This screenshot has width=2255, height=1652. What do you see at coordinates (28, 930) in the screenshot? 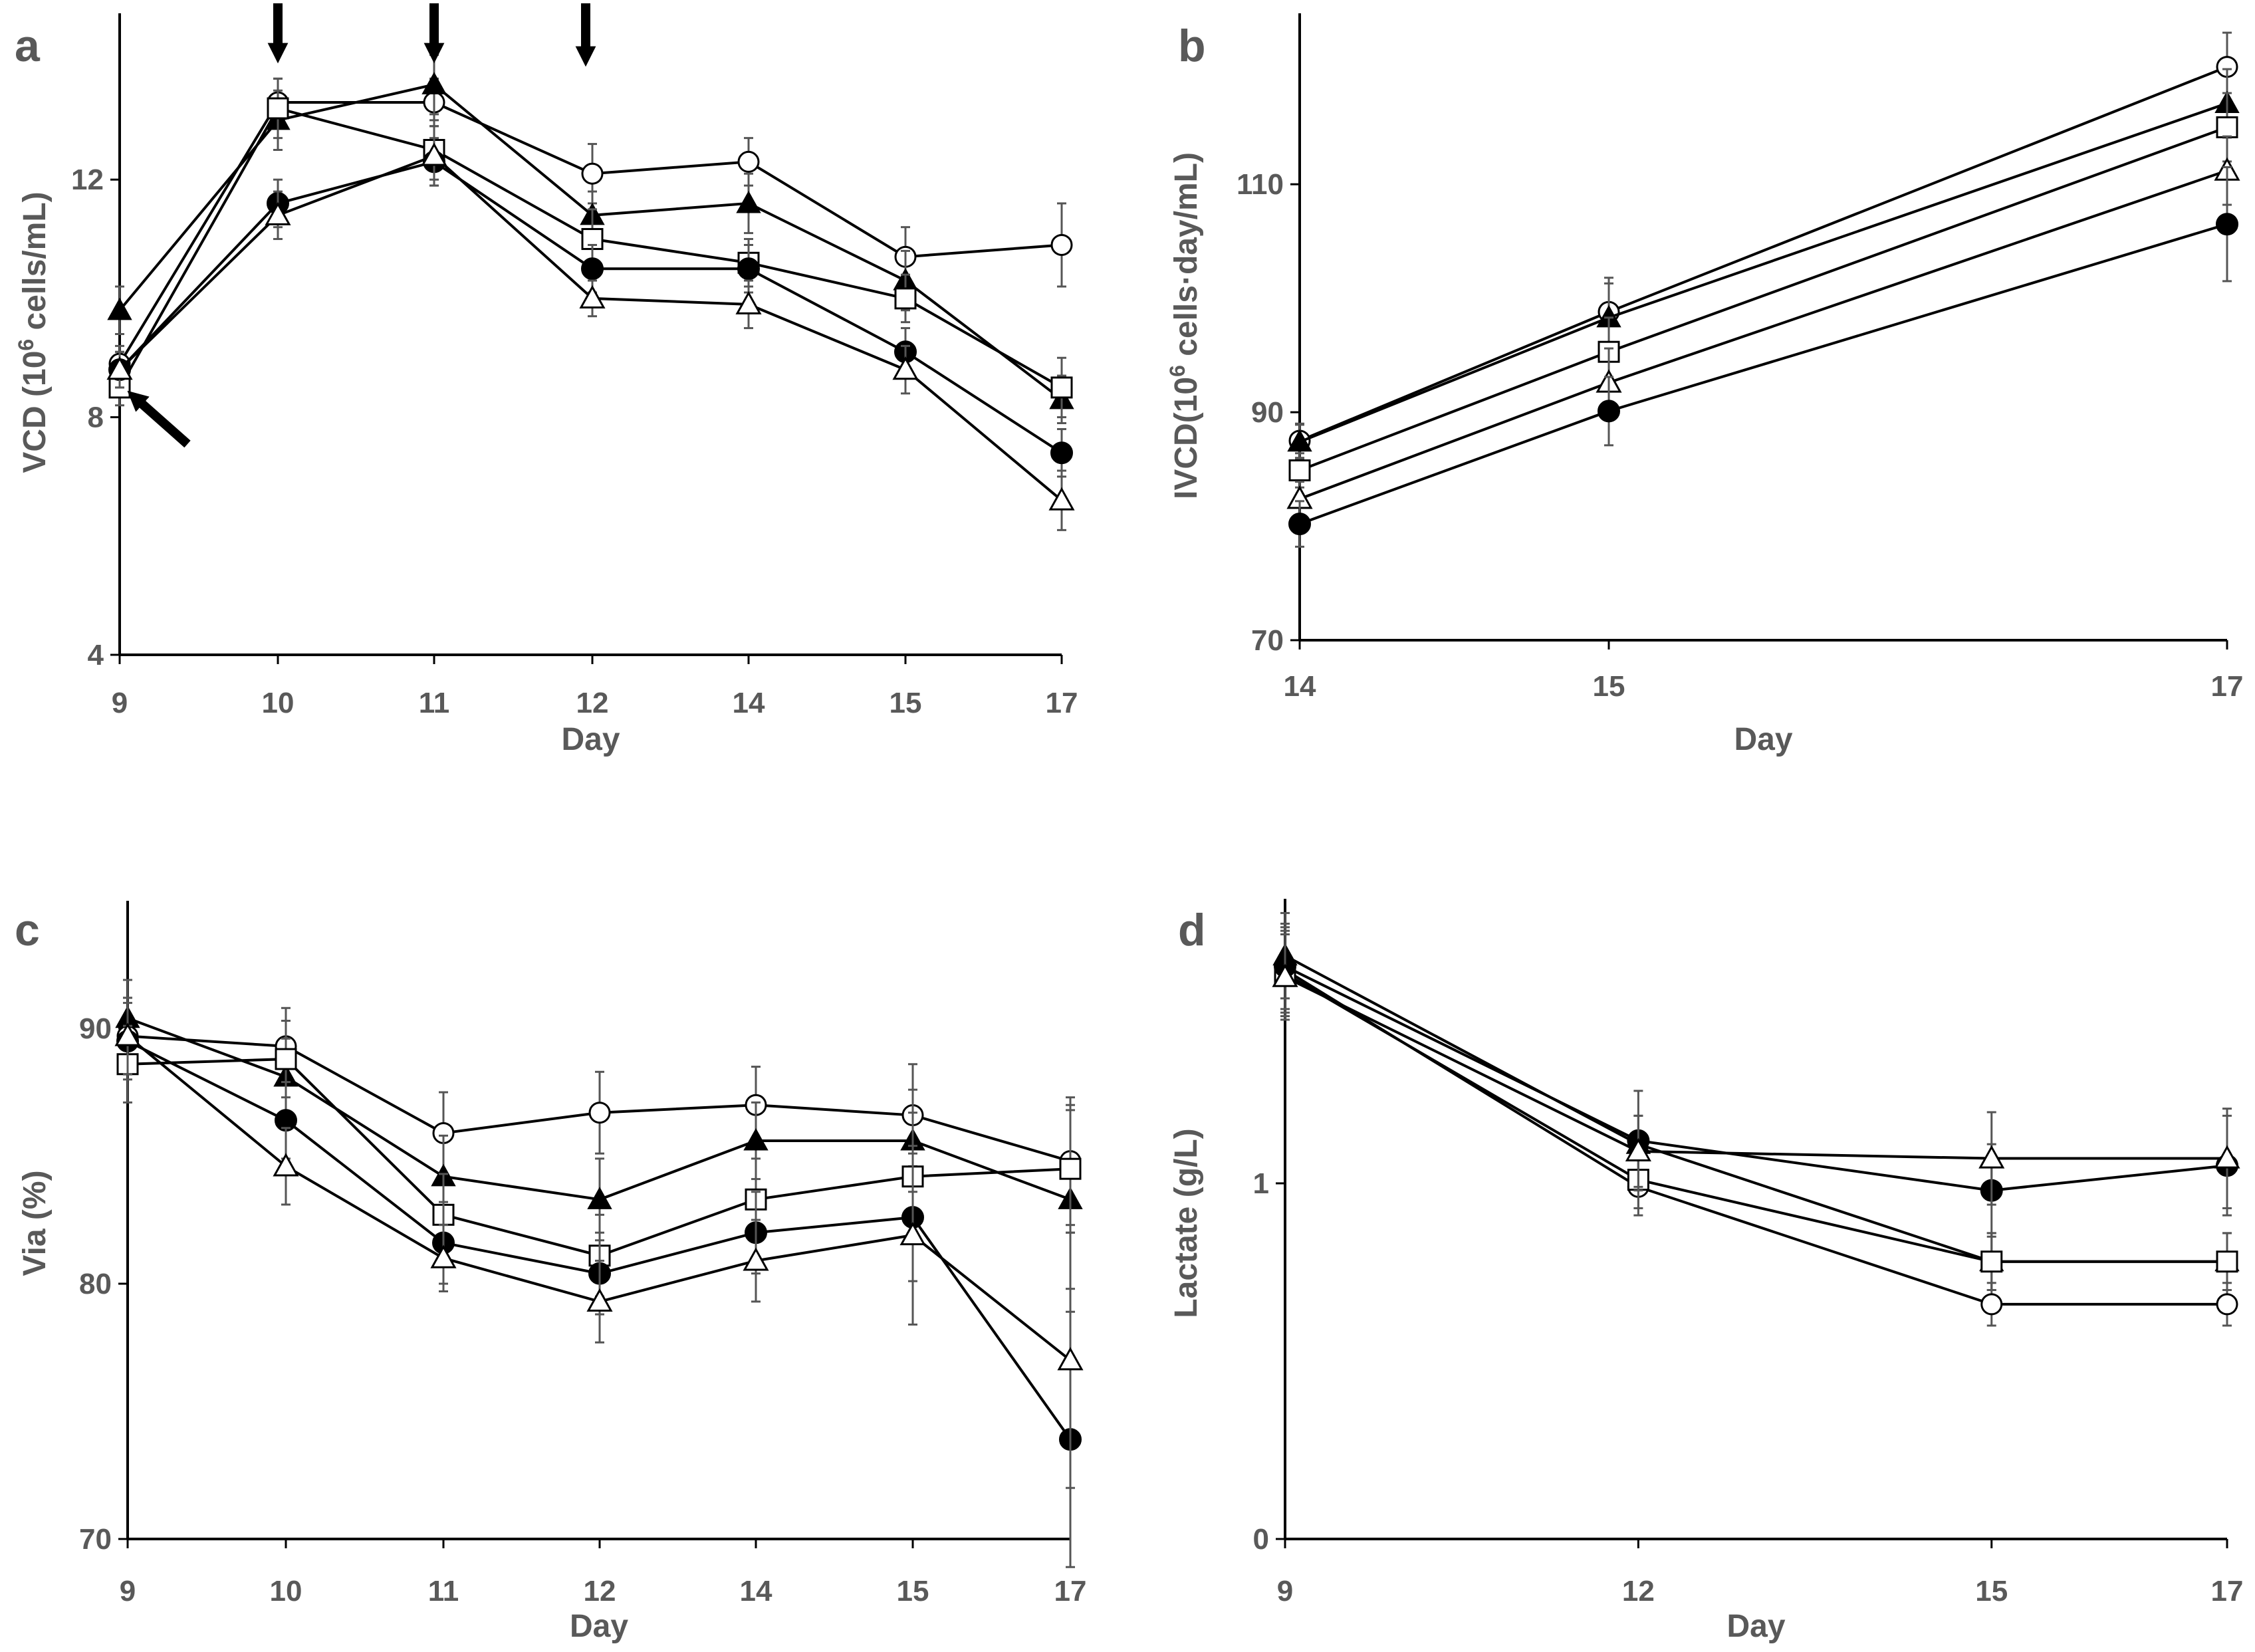
I see `panel-letter: c` at bounding box center [28, 930].